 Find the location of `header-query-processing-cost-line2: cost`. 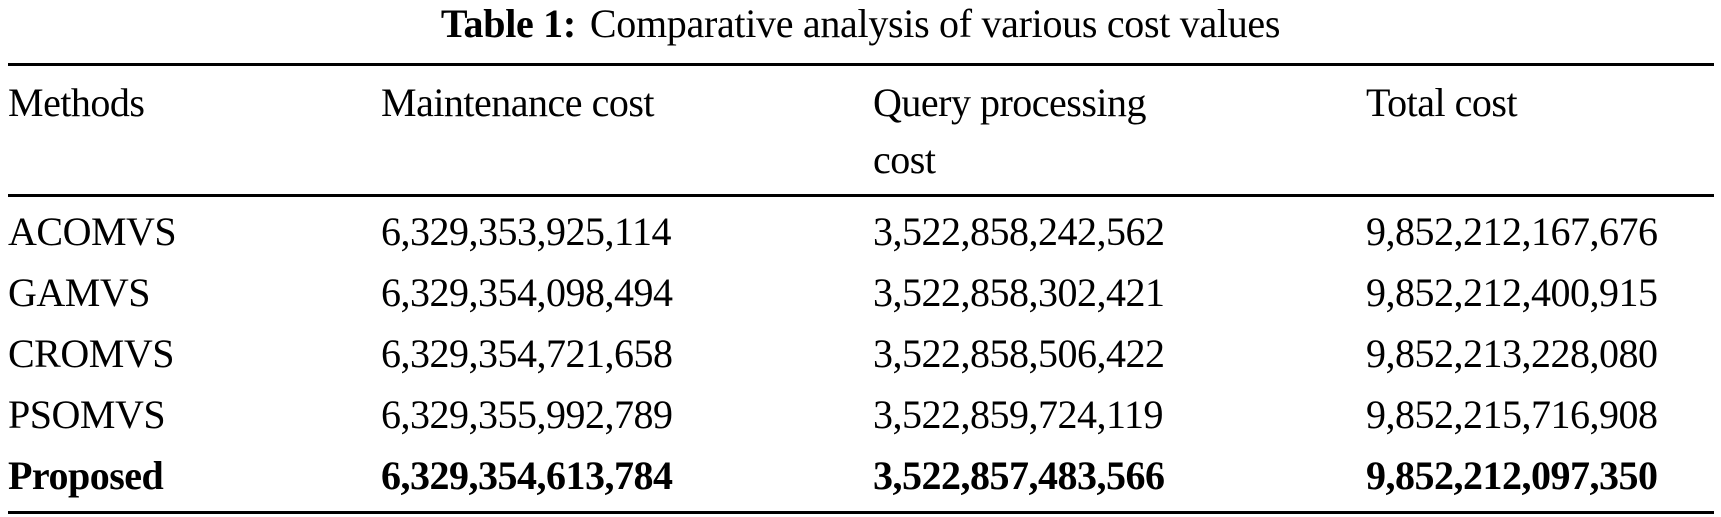

header-query-processing-cost-line2: cost is located at coordinates (904, 159).